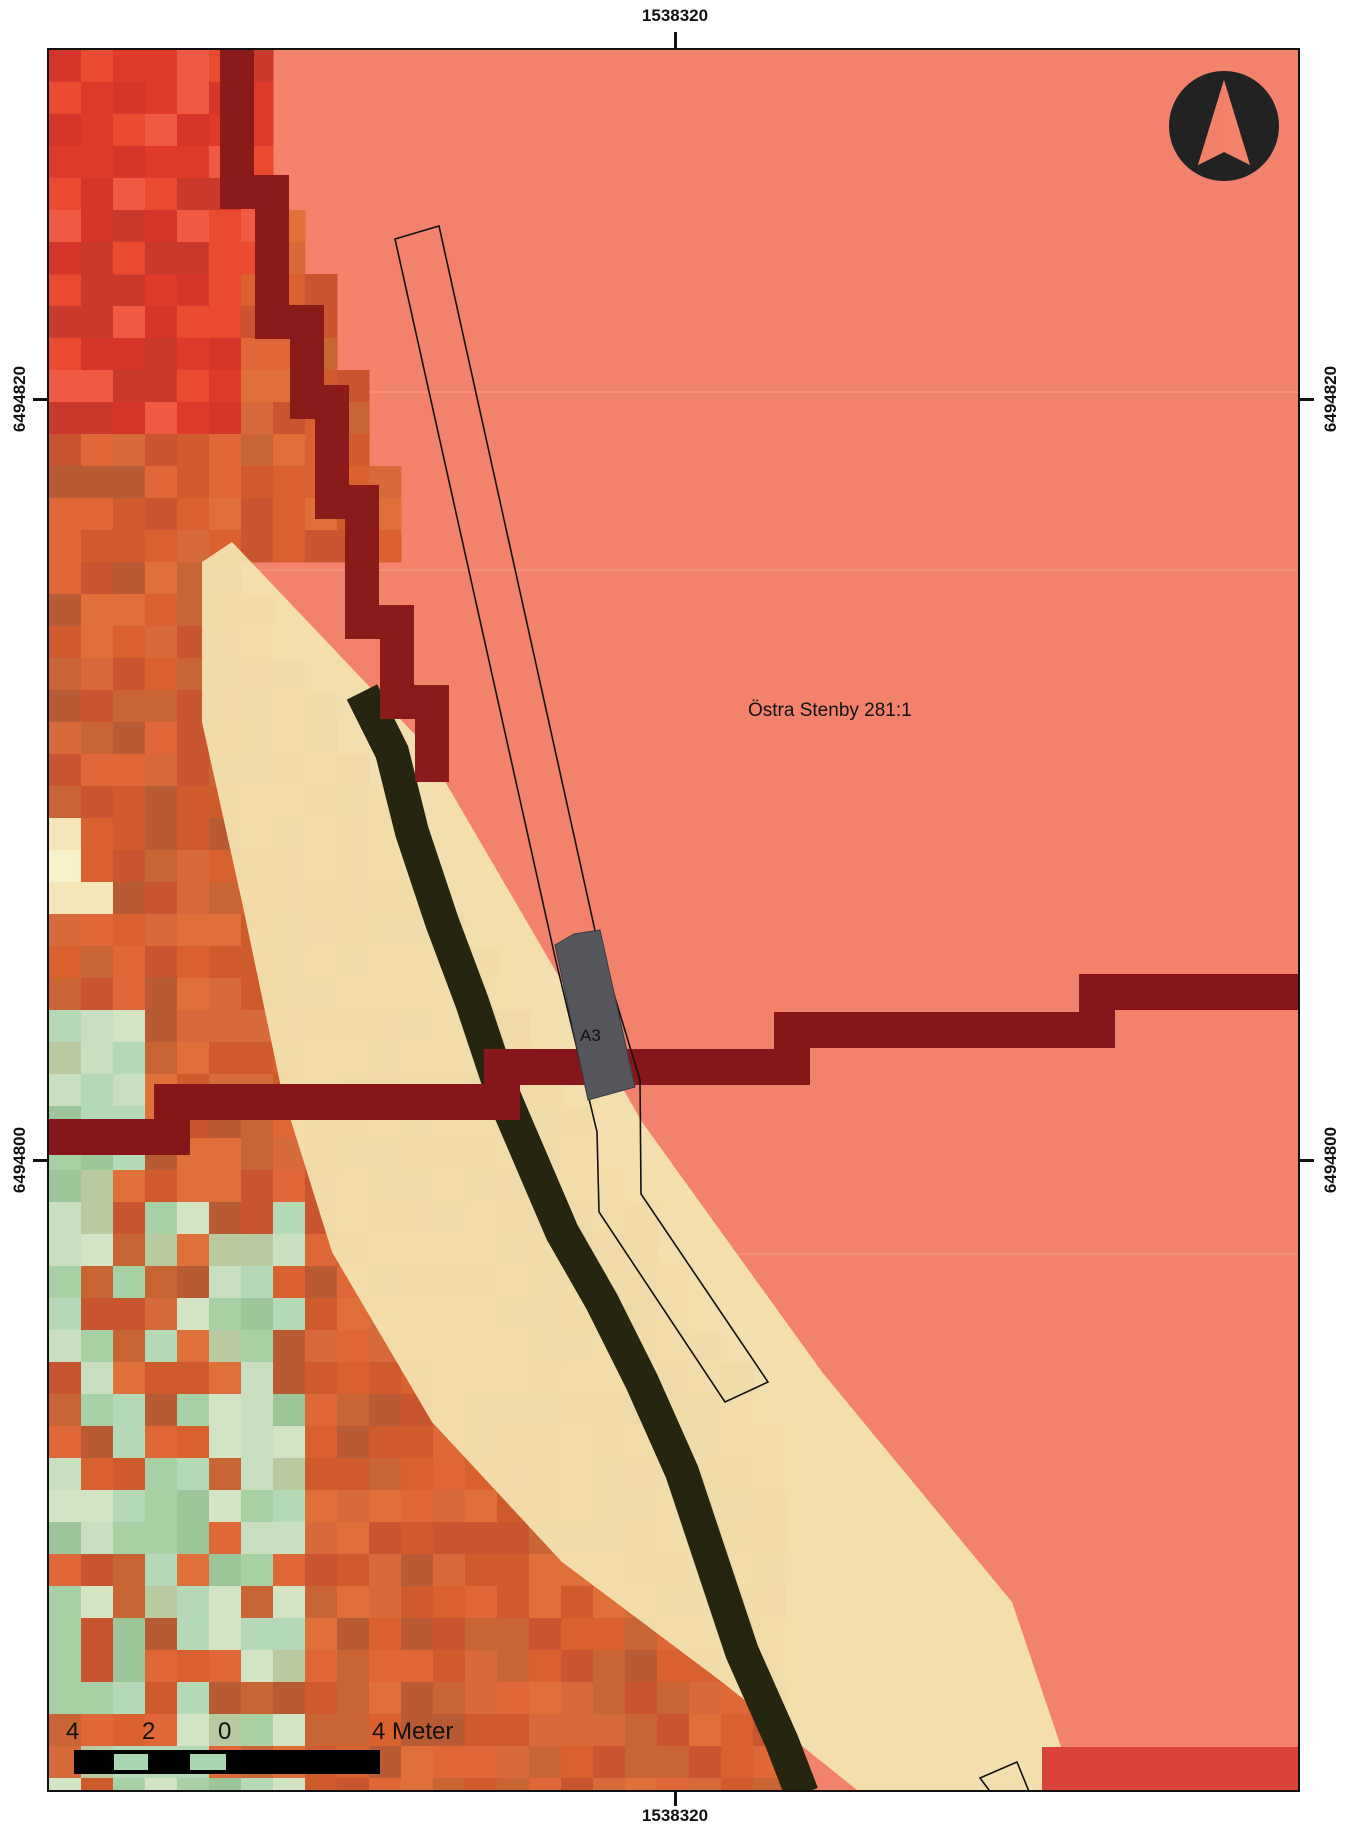 The height and width of the screenshot is (1832, 1351). Describe the element at coordinates (675, 1799) in the screenshot. I see `tick-bottom` at that location.